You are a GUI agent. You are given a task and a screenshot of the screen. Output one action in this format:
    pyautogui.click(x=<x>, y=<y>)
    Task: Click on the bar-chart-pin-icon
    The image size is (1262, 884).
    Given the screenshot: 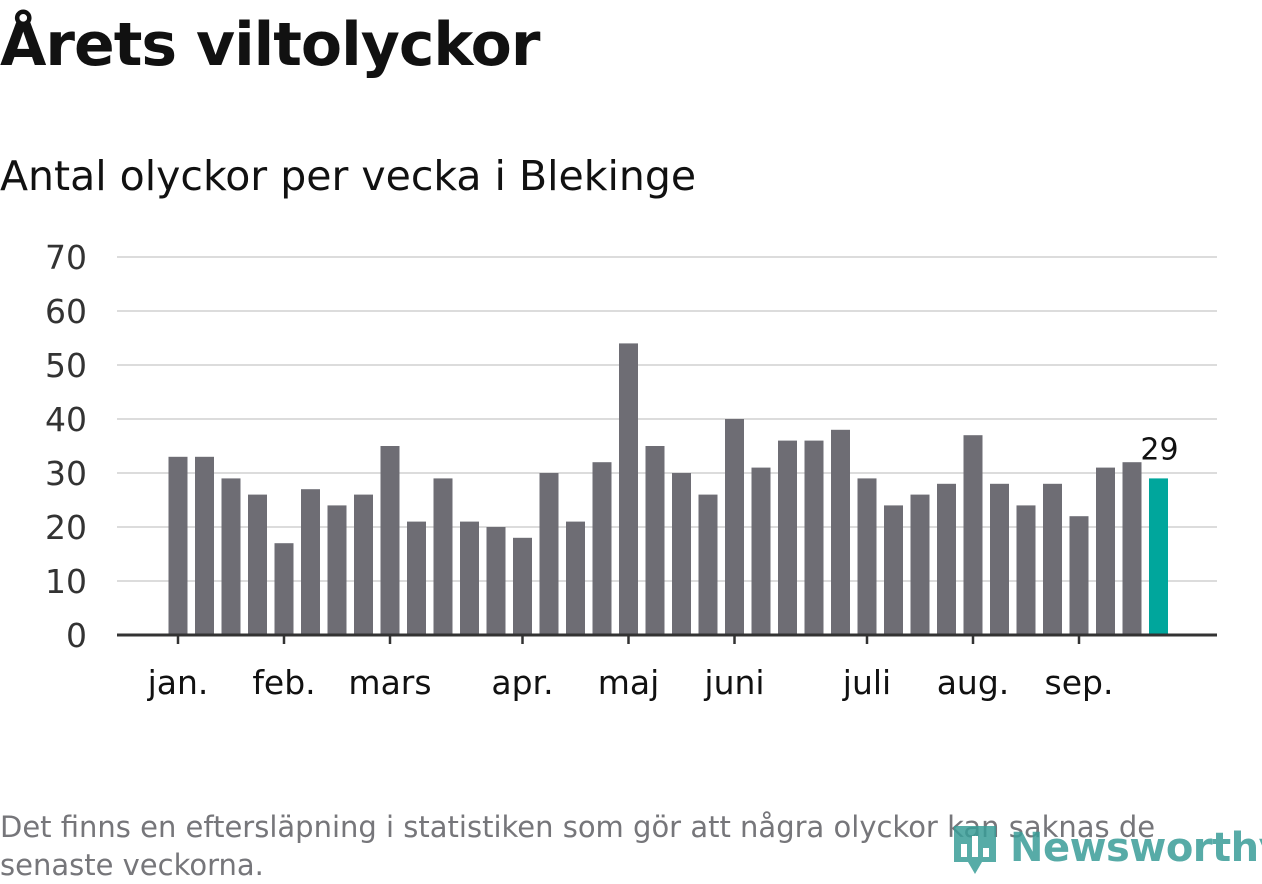 What is the action you would take?
    pyautogui.click(x=975, y=850)
    